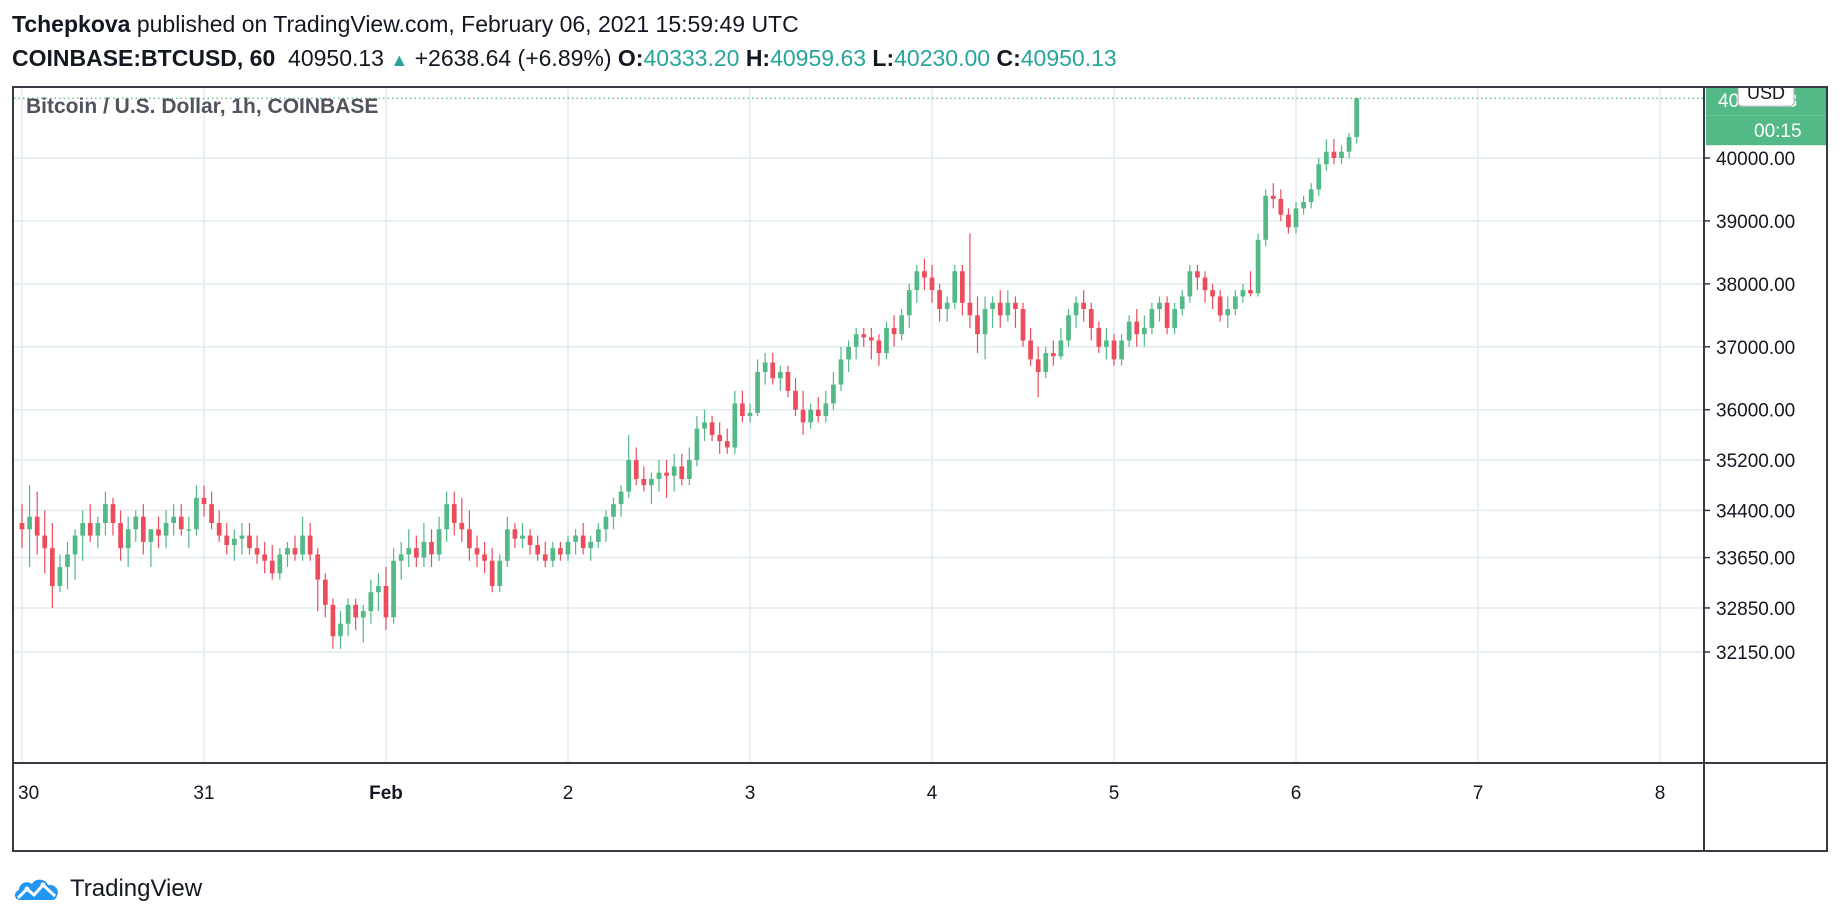  What do you see at coordinates (36, 889) in the screenshot?
I see `tradingview-cloud-icon` at bounding box center [36, 889].